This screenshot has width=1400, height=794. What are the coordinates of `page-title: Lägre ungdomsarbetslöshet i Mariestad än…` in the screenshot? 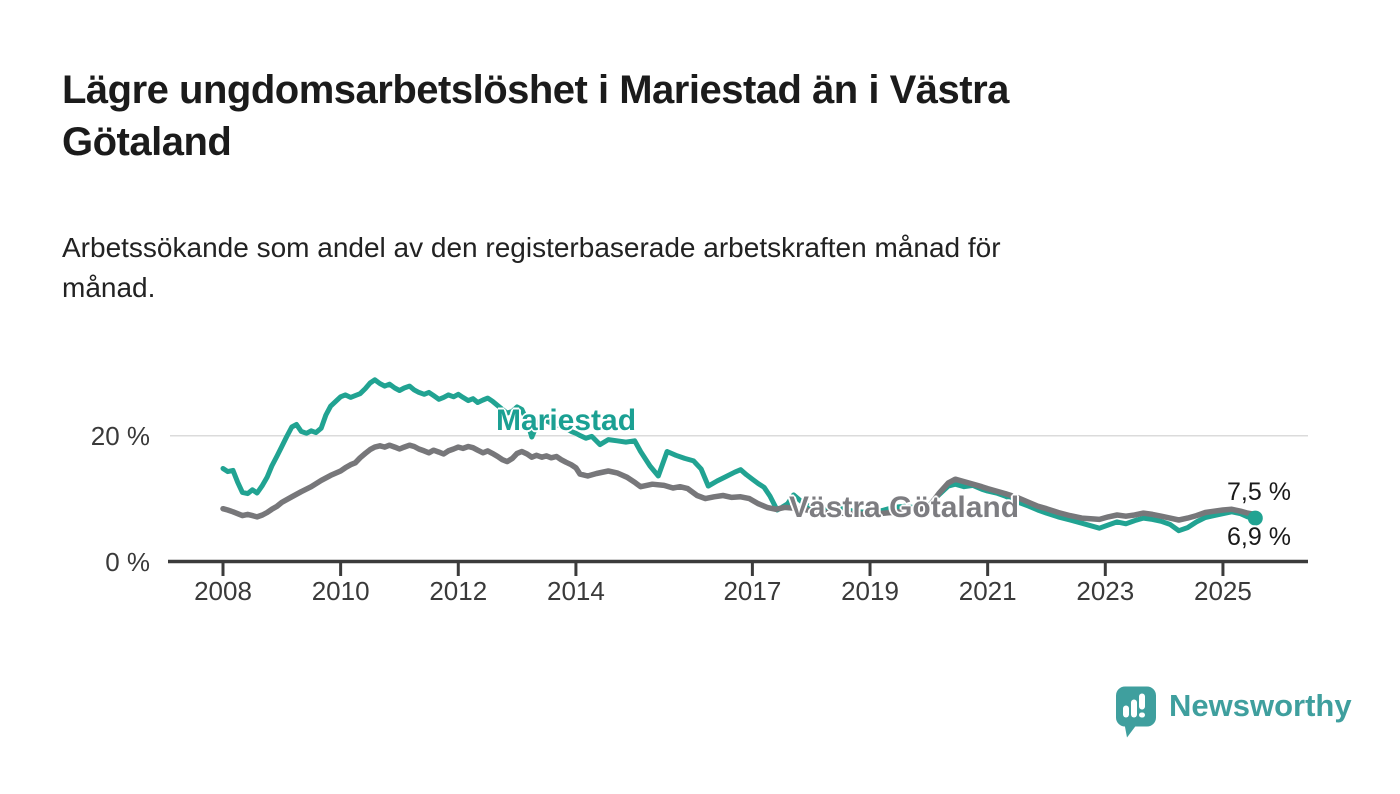 It's located at (652, 116).